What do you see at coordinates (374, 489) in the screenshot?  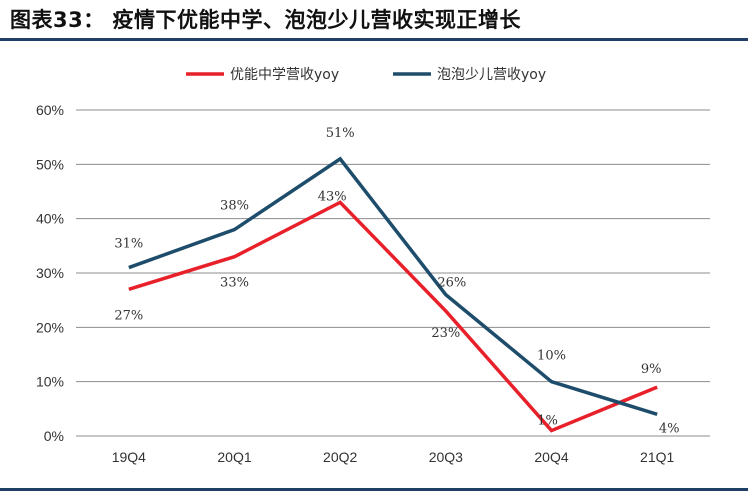 I see `footer-divider` at bounding box center [374, 489].